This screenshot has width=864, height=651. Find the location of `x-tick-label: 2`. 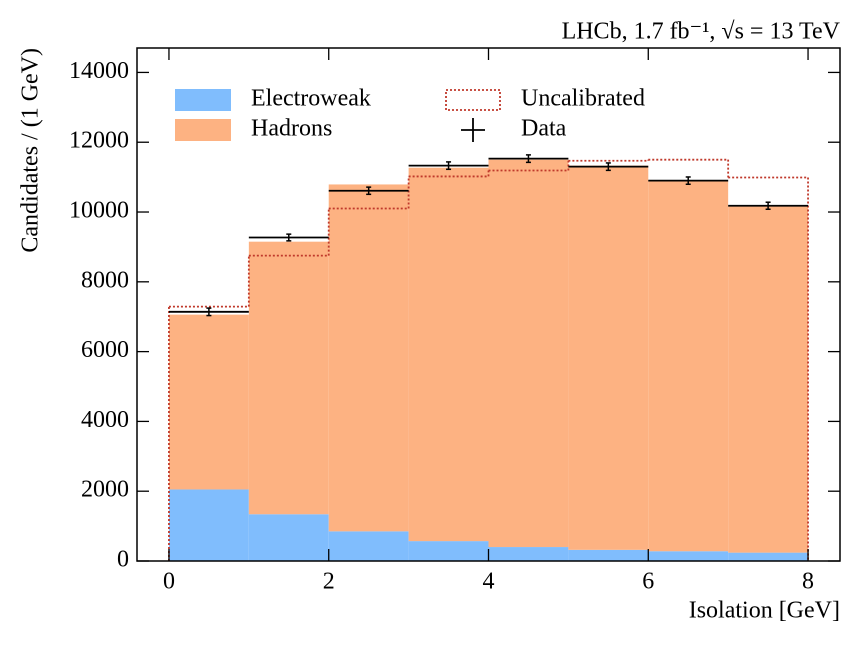

x-tick-label: 2 is located at coordinates (329, 582).